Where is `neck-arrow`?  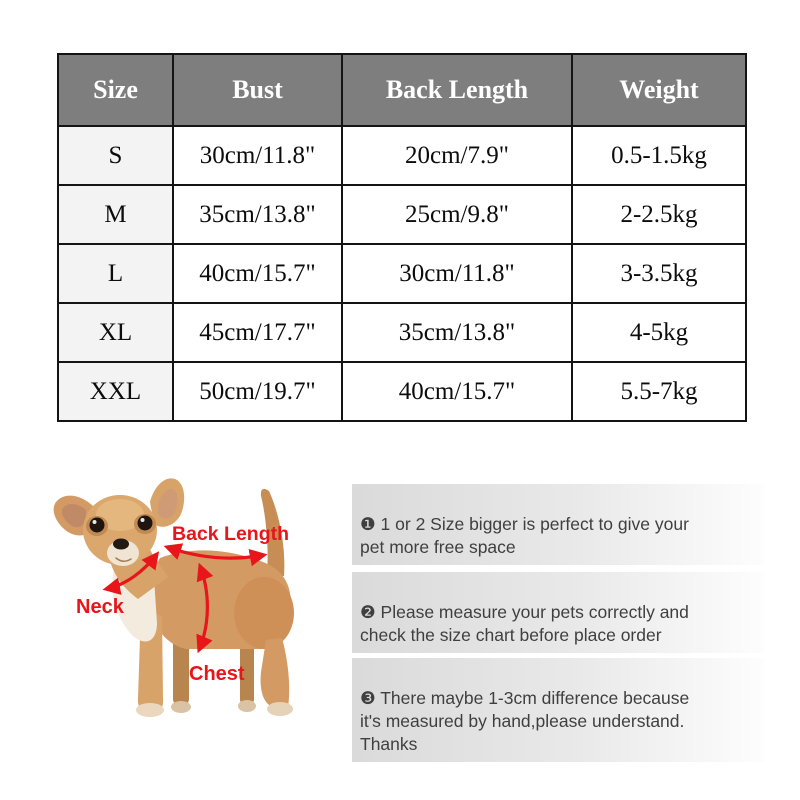
neck-arrow is located at coordinates (131, 573).